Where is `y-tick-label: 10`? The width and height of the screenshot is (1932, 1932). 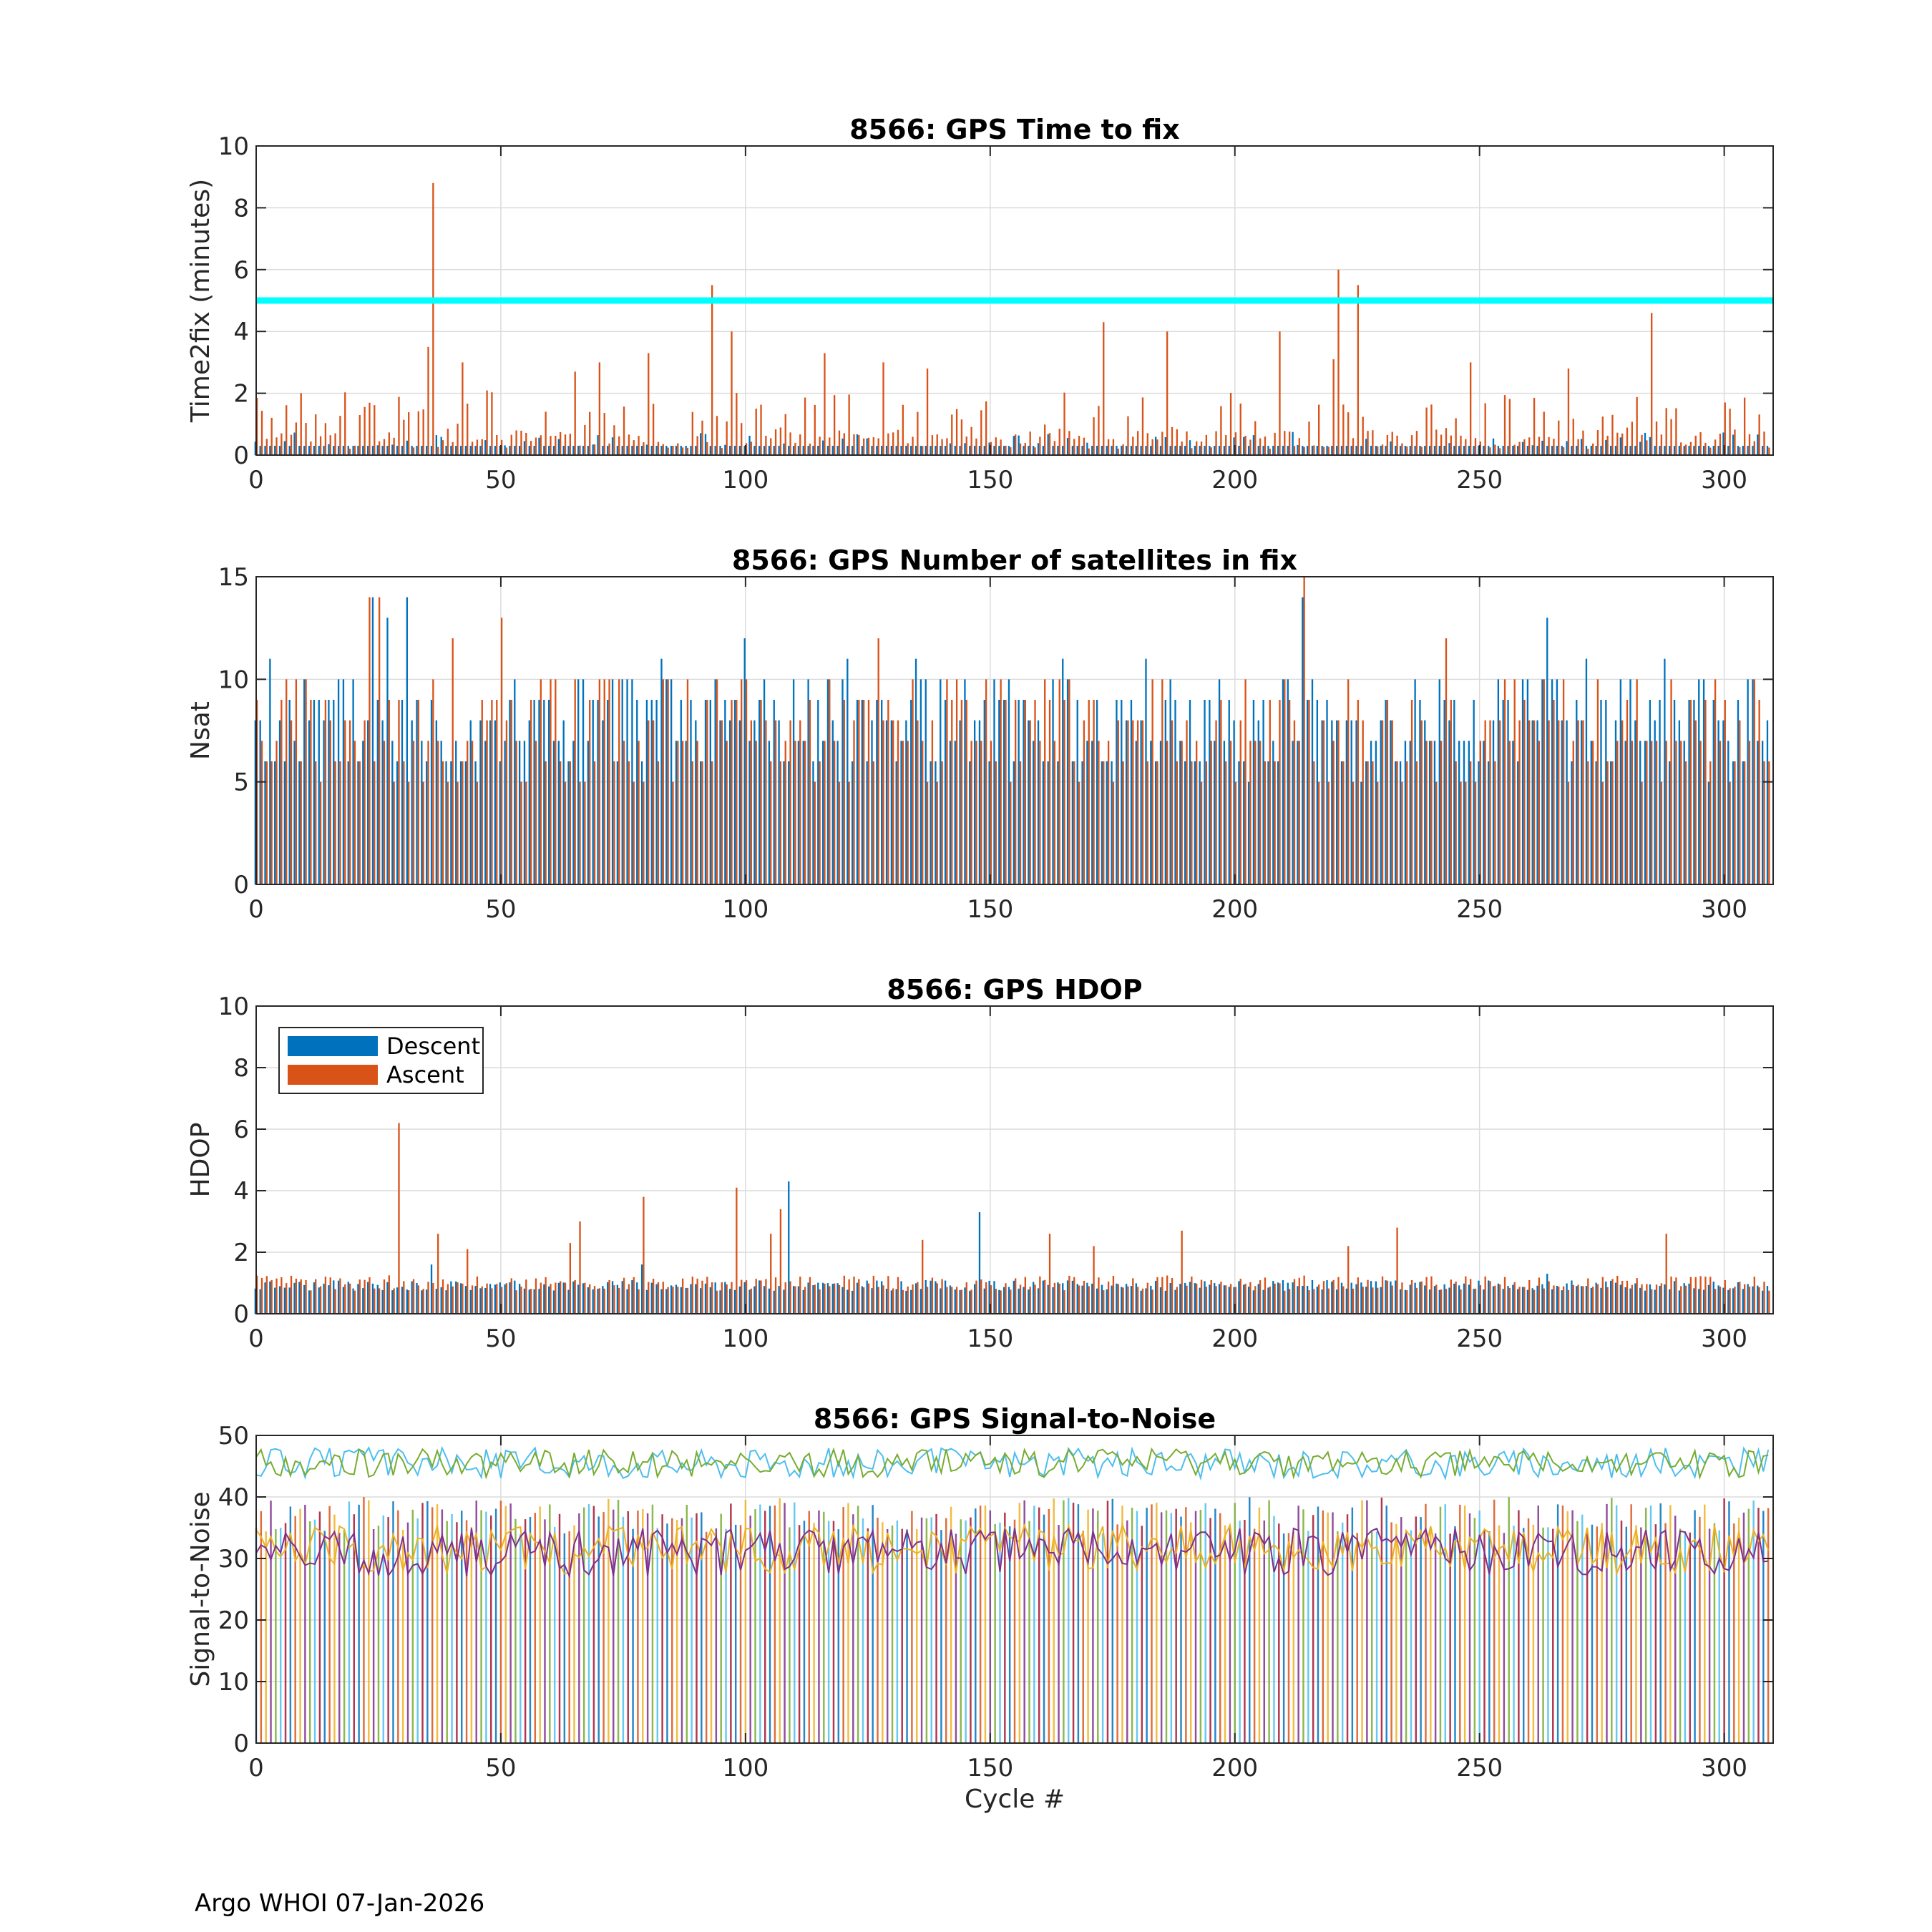
y-tick-label: 10 is located at coordinates (233, 1682).